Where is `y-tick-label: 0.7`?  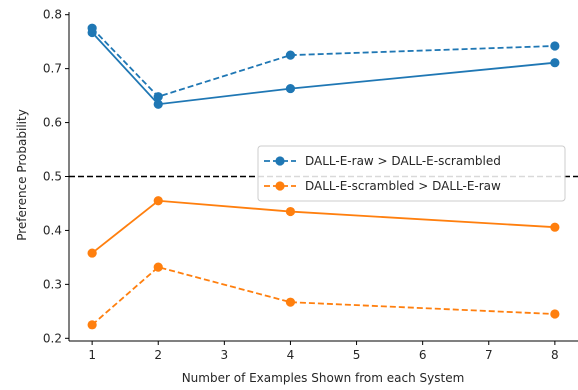
y-tick-label: 0.7 is located at coordinates (52, 69).